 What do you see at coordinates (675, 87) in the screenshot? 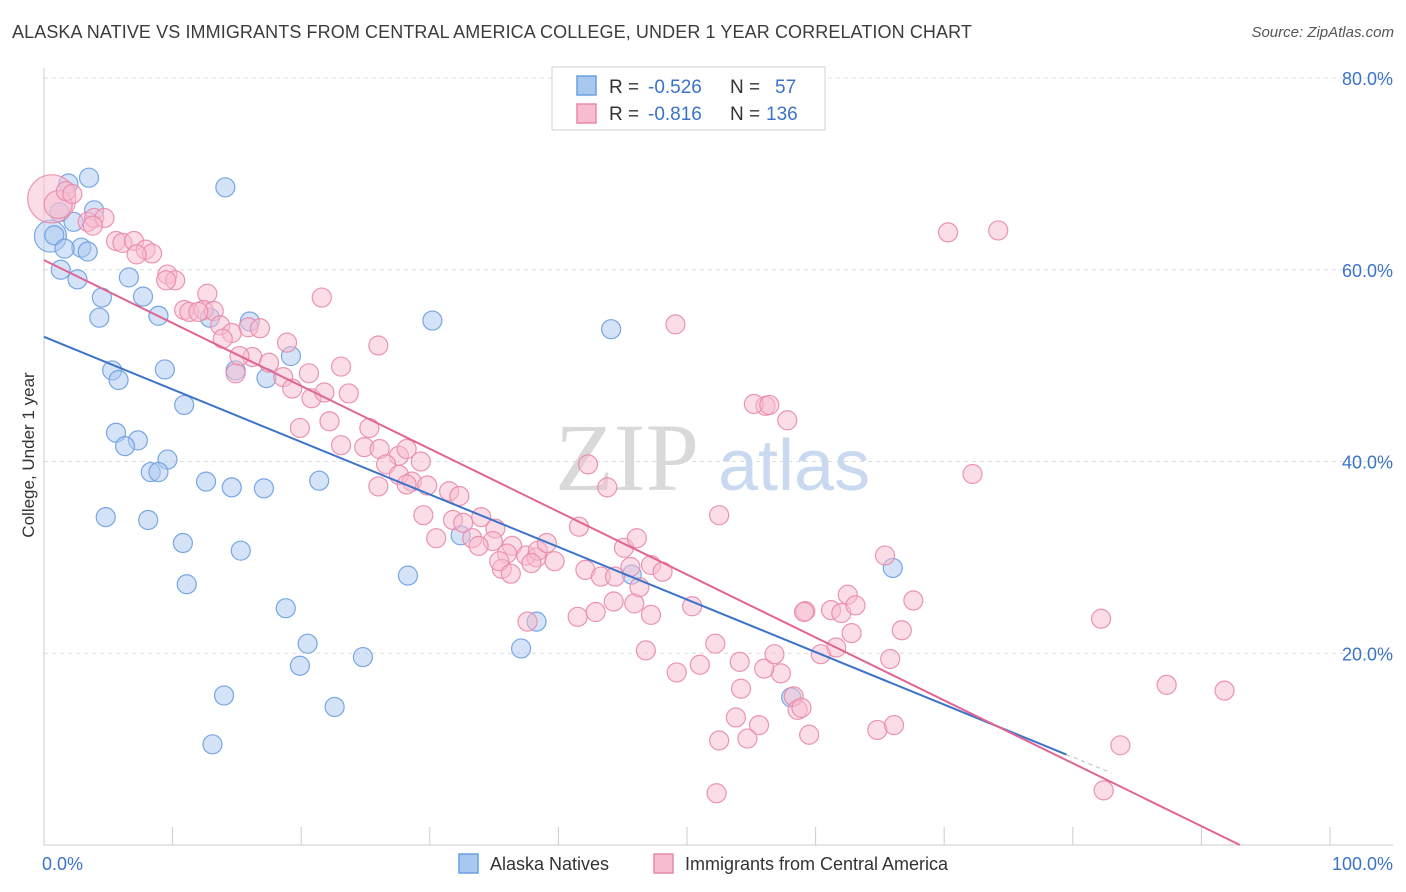
I see `legend-r-value: -0.526` at bounding box center [675, 87].